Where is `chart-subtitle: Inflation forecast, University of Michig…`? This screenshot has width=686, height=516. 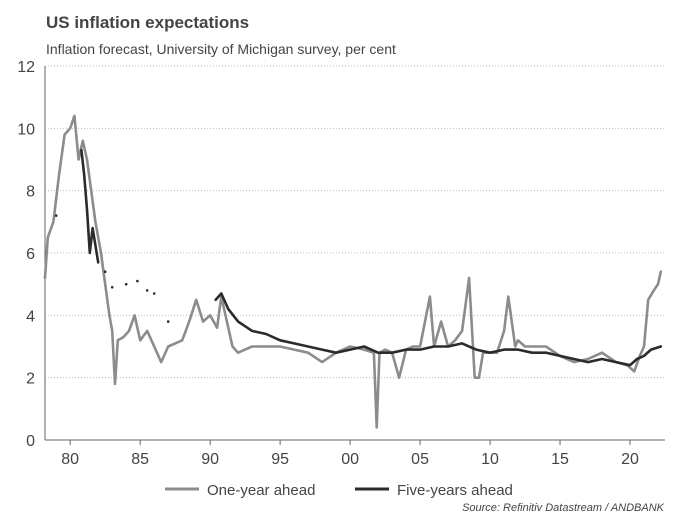 chart-subtitle: Inflation forecast, University of Michig… is located at coordinates (221, 49).